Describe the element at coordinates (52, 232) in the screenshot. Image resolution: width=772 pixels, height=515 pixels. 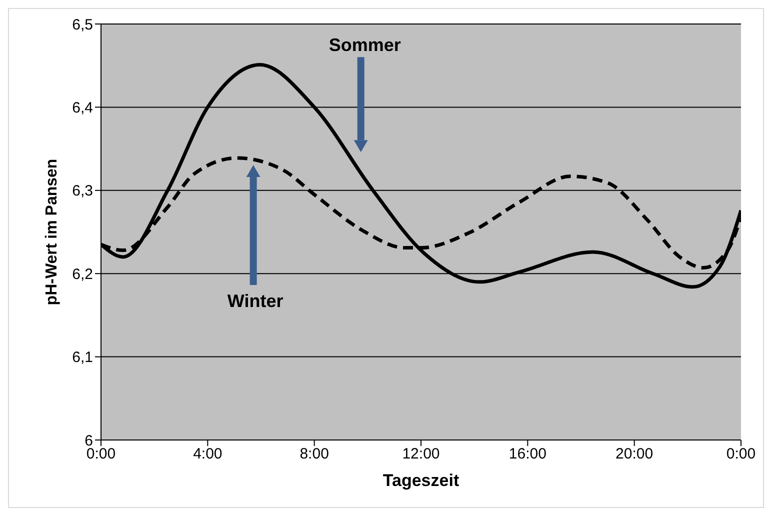
I see `y-axis-title: pH-Wert im Pansen` at that location.